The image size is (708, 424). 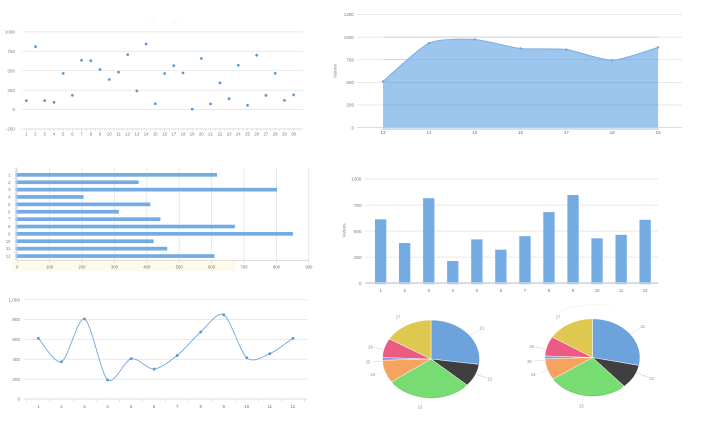 What do you see at coordinates (115, 266) in the screenshot?
I see `svg-text: 300` at bounding box center [115, 266].